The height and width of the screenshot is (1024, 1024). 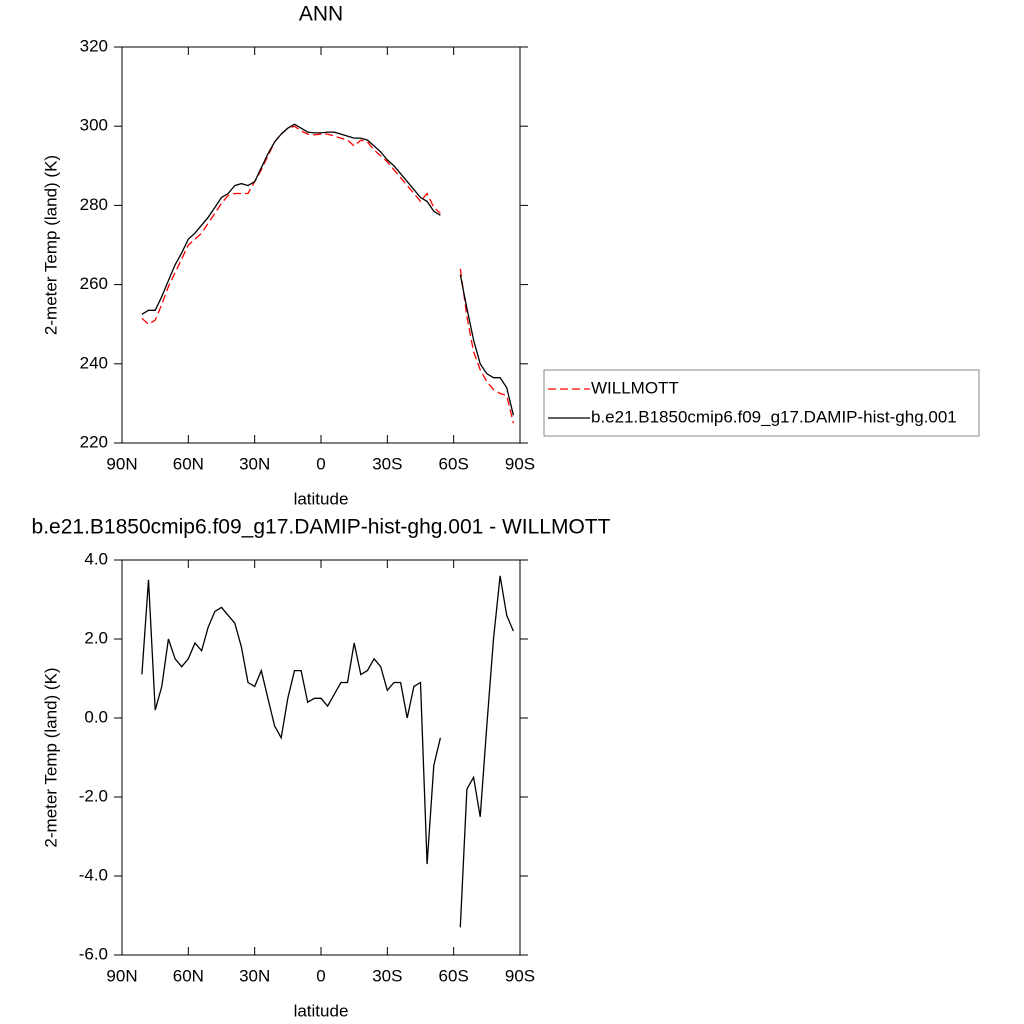 I want to click on y-tick-label: 0.0, so click(x=96, y=716).